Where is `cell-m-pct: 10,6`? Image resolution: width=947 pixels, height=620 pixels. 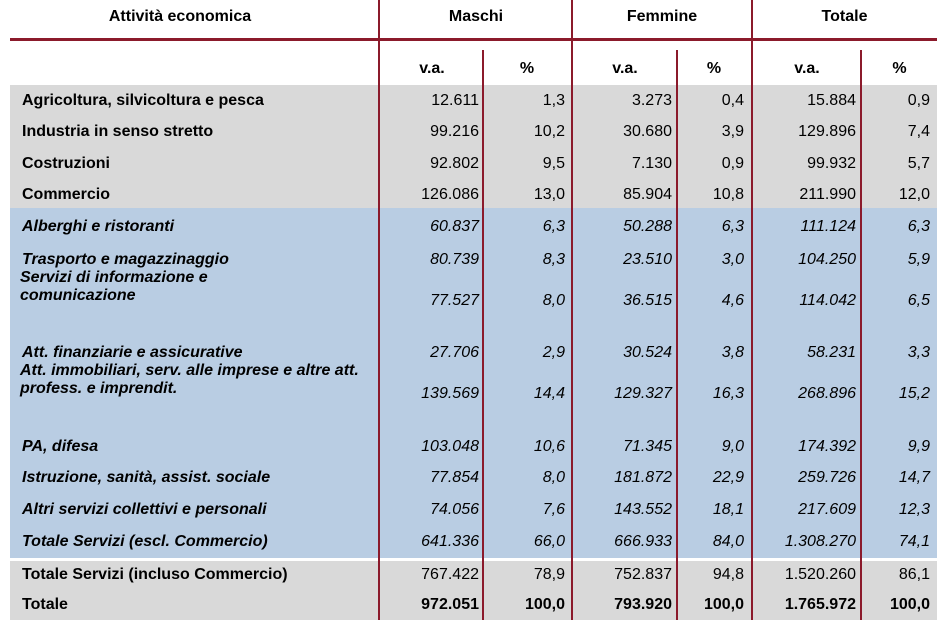
cell-m-pct: 10,6 is located at coordinates (549, 446).